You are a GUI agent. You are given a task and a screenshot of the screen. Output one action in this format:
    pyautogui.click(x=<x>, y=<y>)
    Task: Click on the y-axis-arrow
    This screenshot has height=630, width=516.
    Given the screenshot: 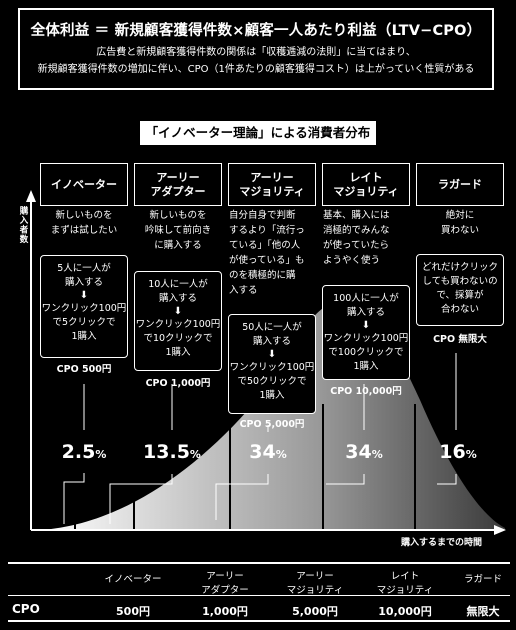 What is the action you would take?
    pyautogui.click(x=31, y=196)
    